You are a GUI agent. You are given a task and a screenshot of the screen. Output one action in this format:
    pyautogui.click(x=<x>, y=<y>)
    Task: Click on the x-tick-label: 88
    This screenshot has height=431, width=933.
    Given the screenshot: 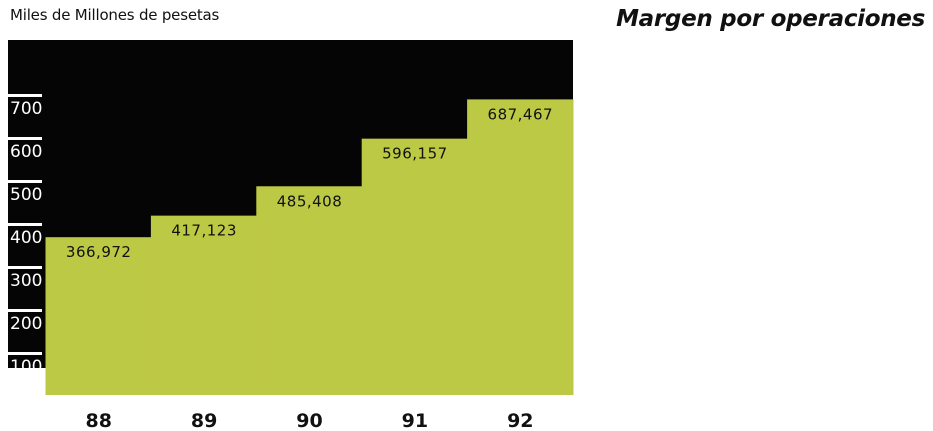 What is the action you would take?
    pyautogui.click(x=98, y=420)
    